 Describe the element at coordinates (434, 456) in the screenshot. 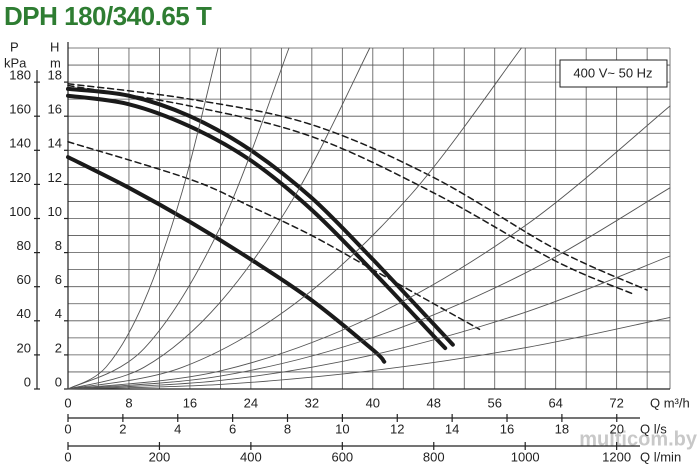

I see `x3-tick-label: 800` at that location.